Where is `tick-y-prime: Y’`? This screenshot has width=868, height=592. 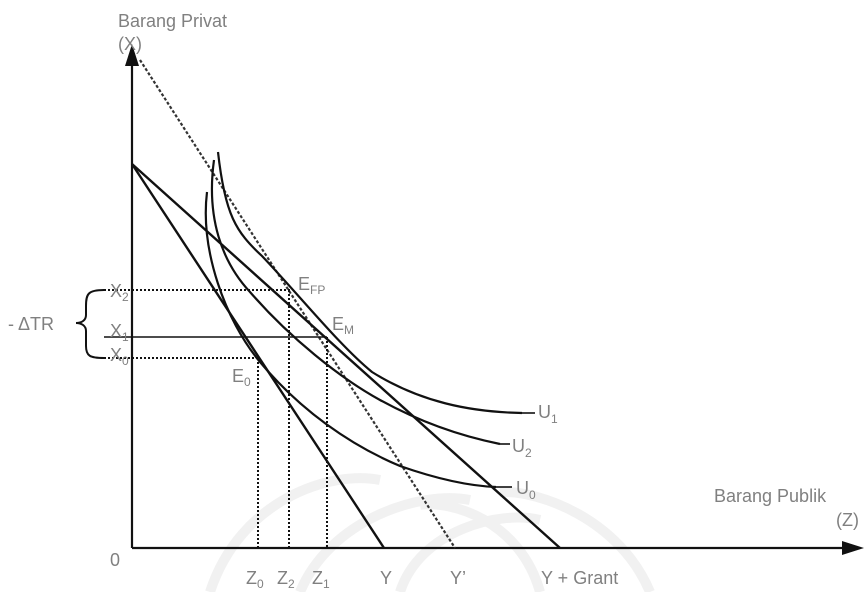
tick-y-prime: Y’ is located at coordinates (458, 578).